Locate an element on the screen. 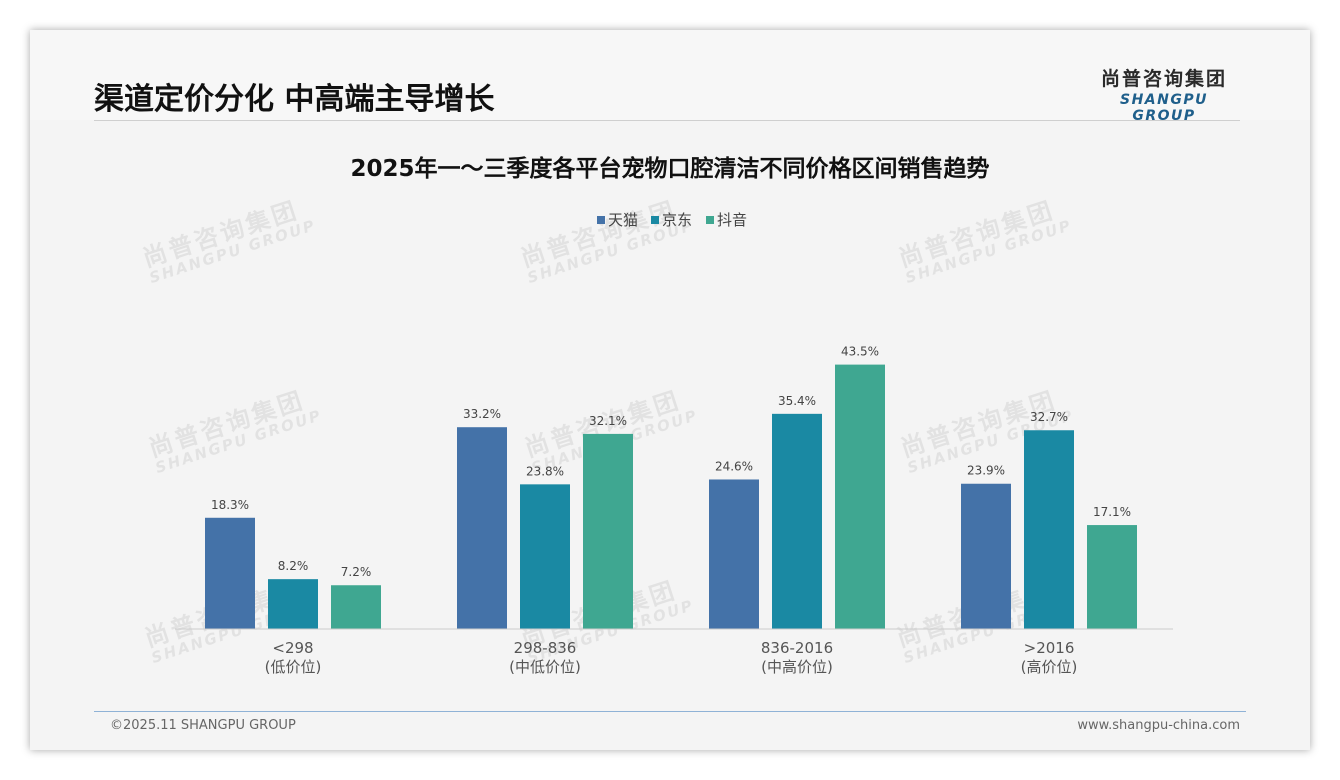 The image size is (1340, 780). chart-title: 2025年一～三季度各平台宠物口腔清洁不同价格区间销售趋势 is located at coordinates (669, 168).